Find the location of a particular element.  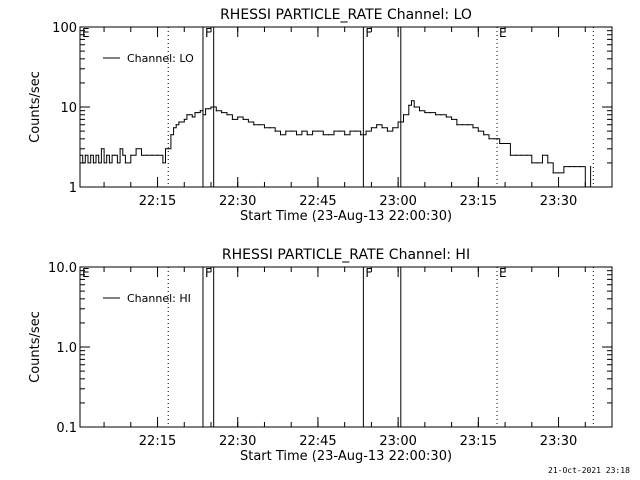

y-tick-label: 1.0 is located at coordinates (66, 348).